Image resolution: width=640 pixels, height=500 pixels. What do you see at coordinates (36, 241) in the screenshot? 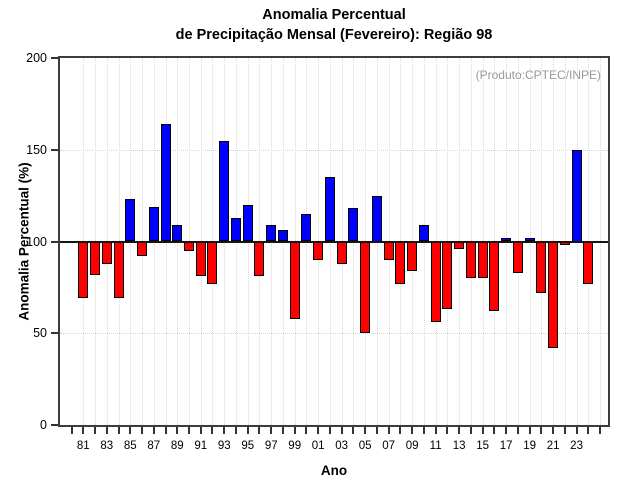
I see `y-tick-label-100: 100` at bounding box center [36, 241].